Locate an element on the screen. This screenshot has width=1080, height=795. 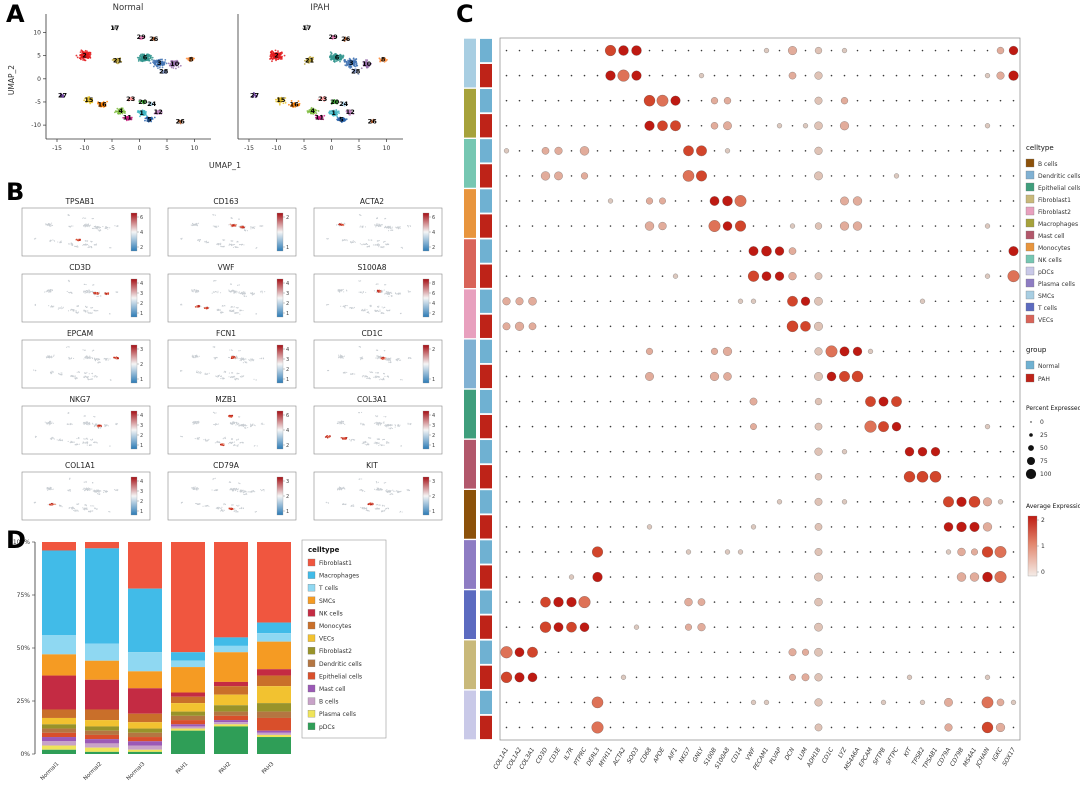
cluster-label: 15 is located at coordinates (281, 100).